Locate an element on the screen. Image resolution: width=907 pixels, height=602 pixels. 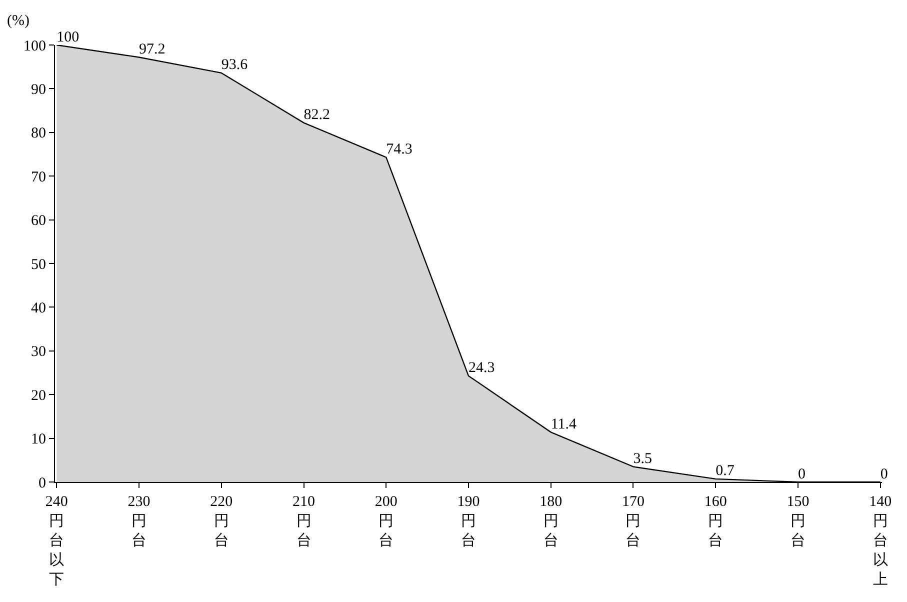
data-label: 82.2 is located at coordinates (317, 115).